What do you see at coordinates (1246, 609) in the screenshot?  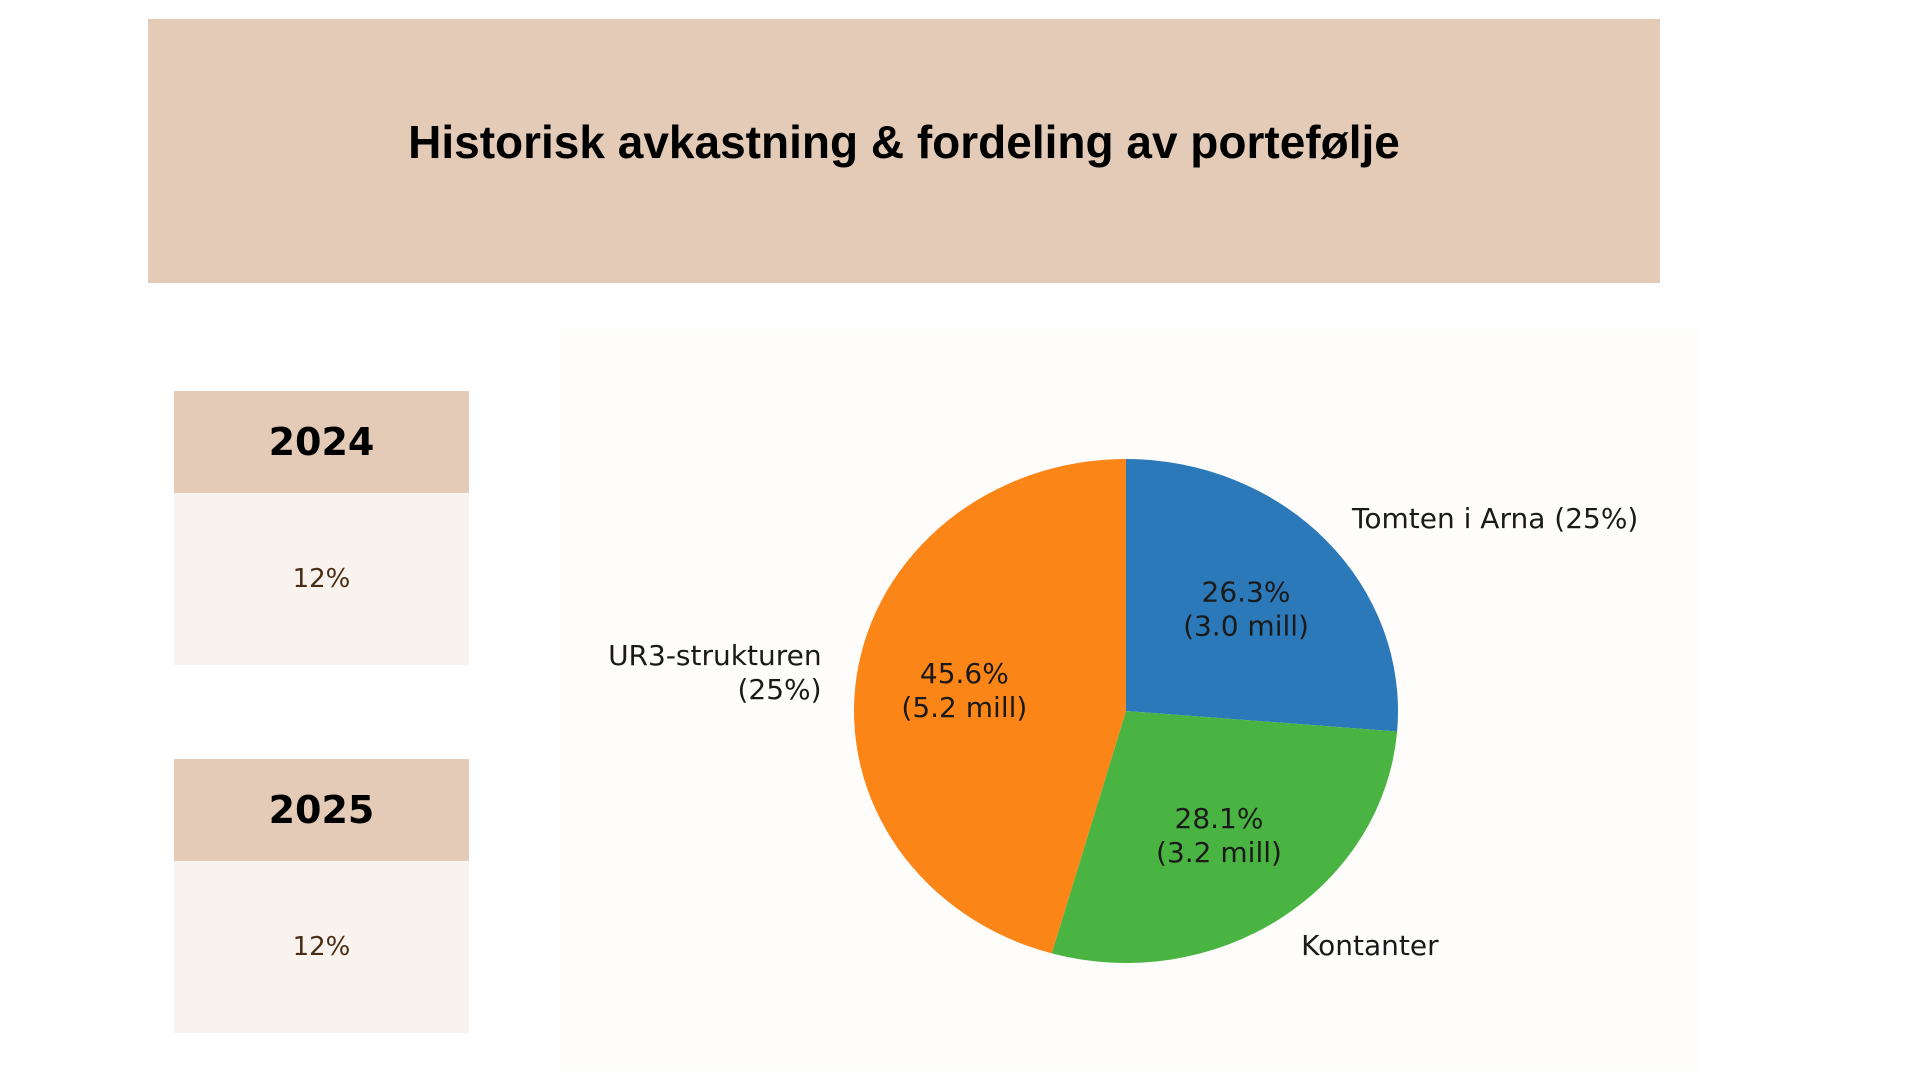 I see `pie-value-label-0: 26.3% (3.0 mill)` at bounding box center [1246, 609].